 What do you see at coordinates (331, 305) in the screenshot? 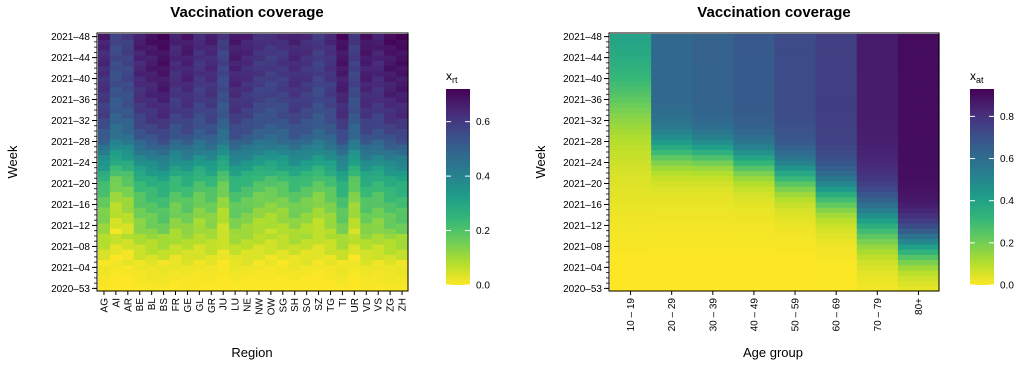
I see `x-tick-label: TG` at bounding box center [331, 305].